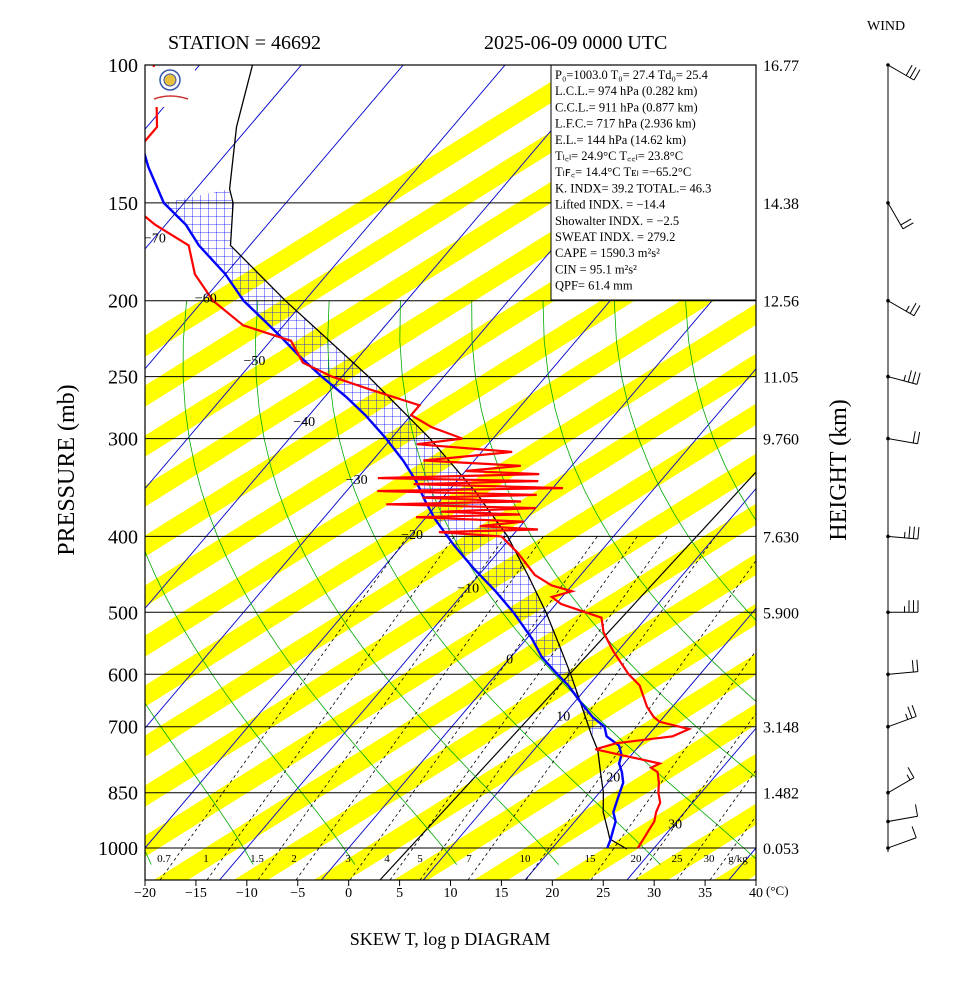 This screenshot has width=960, height=1000. Describe the element at coordinates (781, 613) in the screenshot. I see `height-tick-label: 5.900` at that location.